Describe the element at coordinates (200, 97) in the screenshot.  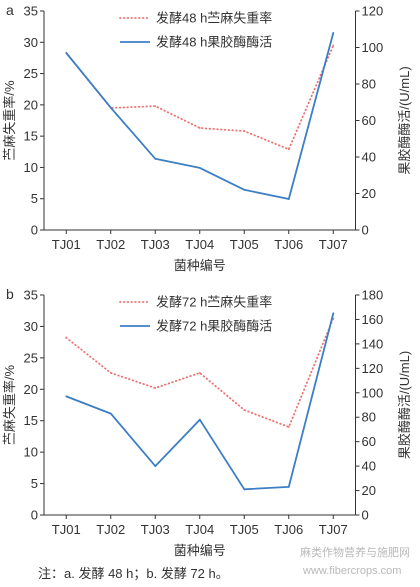
I see `series-line-weight-loss` at that location.